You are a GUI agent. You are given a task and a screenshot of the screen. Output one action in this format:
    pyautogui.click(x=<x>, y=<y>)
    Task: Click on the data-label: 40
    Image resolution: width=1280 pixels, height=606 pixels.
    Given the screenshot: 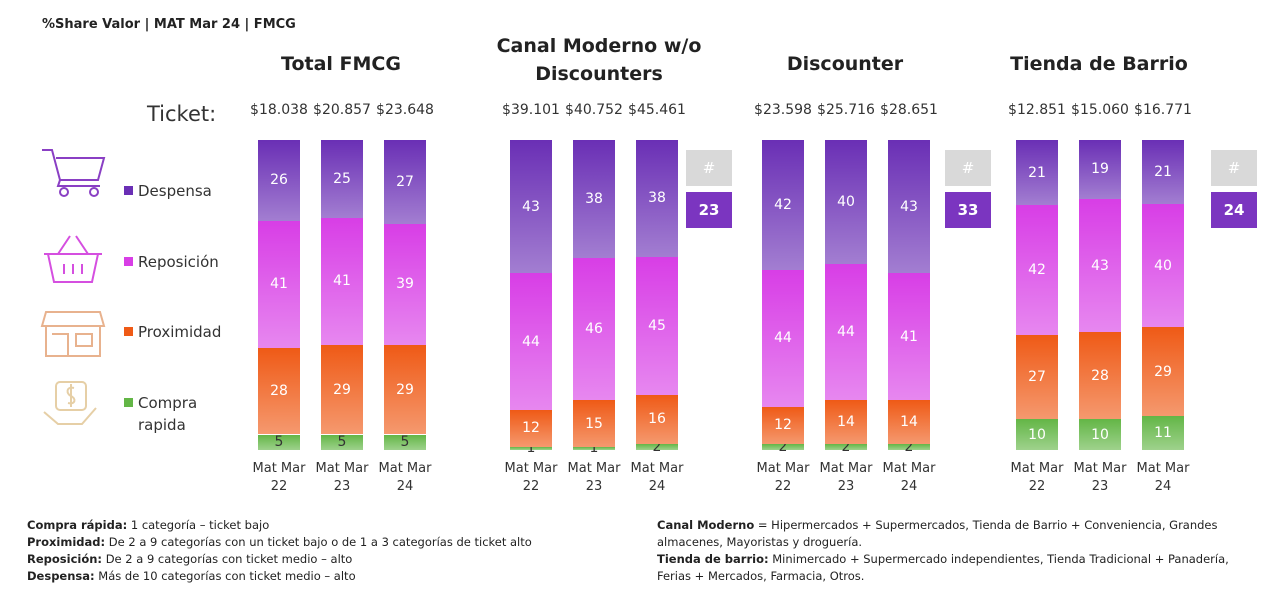 What is the action you would take?
    pyautogui.click(x=846, y=202)
    